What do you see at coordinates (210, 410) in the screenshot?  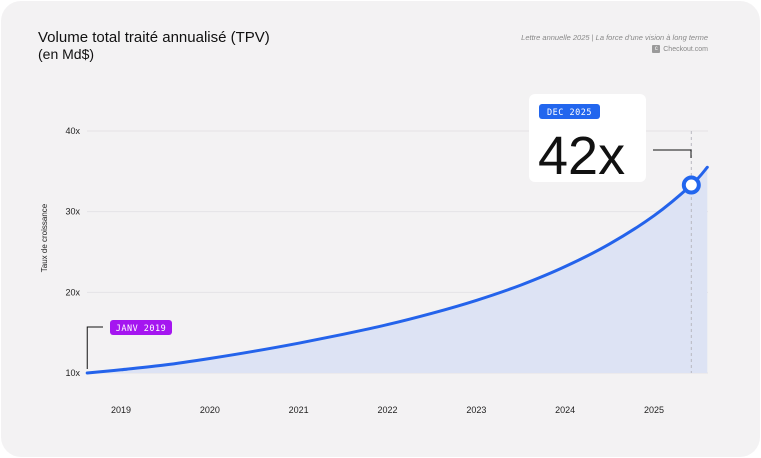 I see `x-tick-label: 2020` at bounding box center [210, 410].